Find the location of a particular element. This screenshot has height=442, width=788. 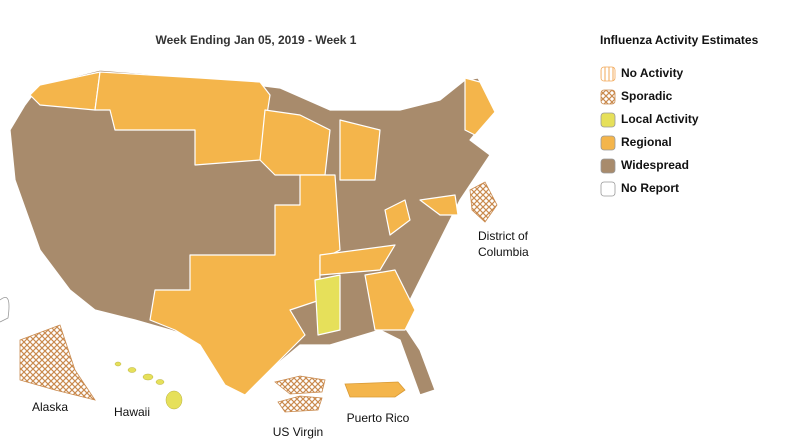

legend-label: No Report is located at coordinates (650, 188).